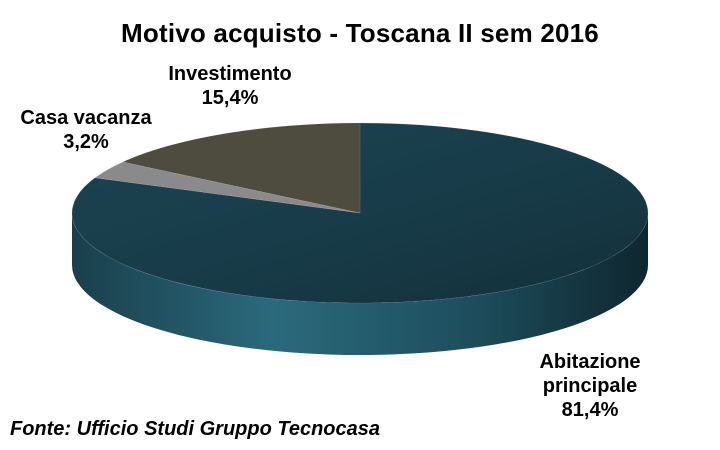 The width and height of the screenshot is (720, 450). Describe the element at coordinates (86, 118) in the screenshot. I see `slice-name: Casa vacanza` at that location.